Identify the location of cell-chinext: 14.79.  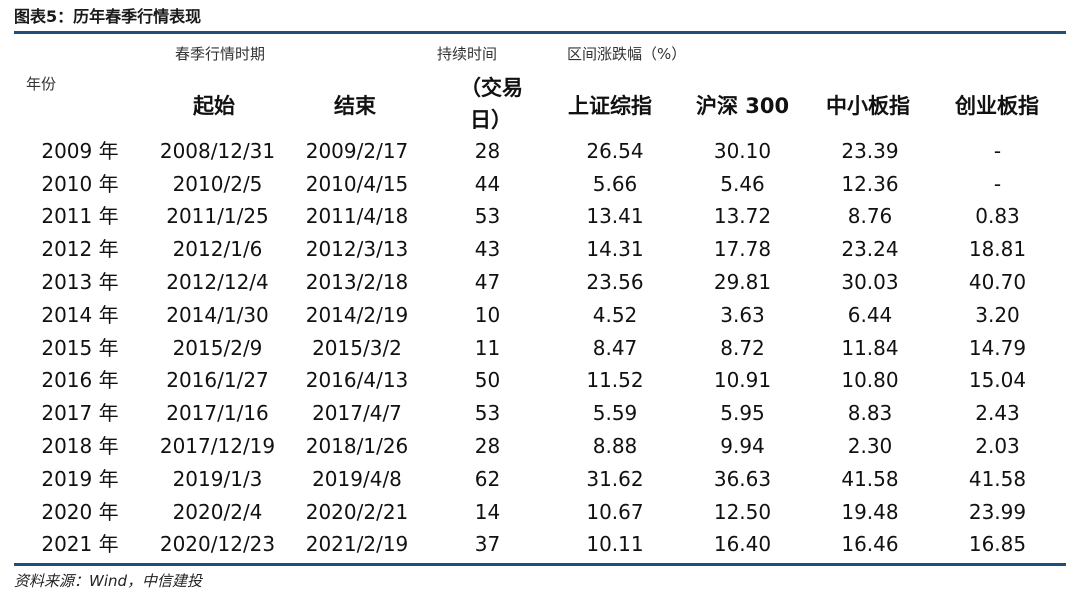
(997, 348).